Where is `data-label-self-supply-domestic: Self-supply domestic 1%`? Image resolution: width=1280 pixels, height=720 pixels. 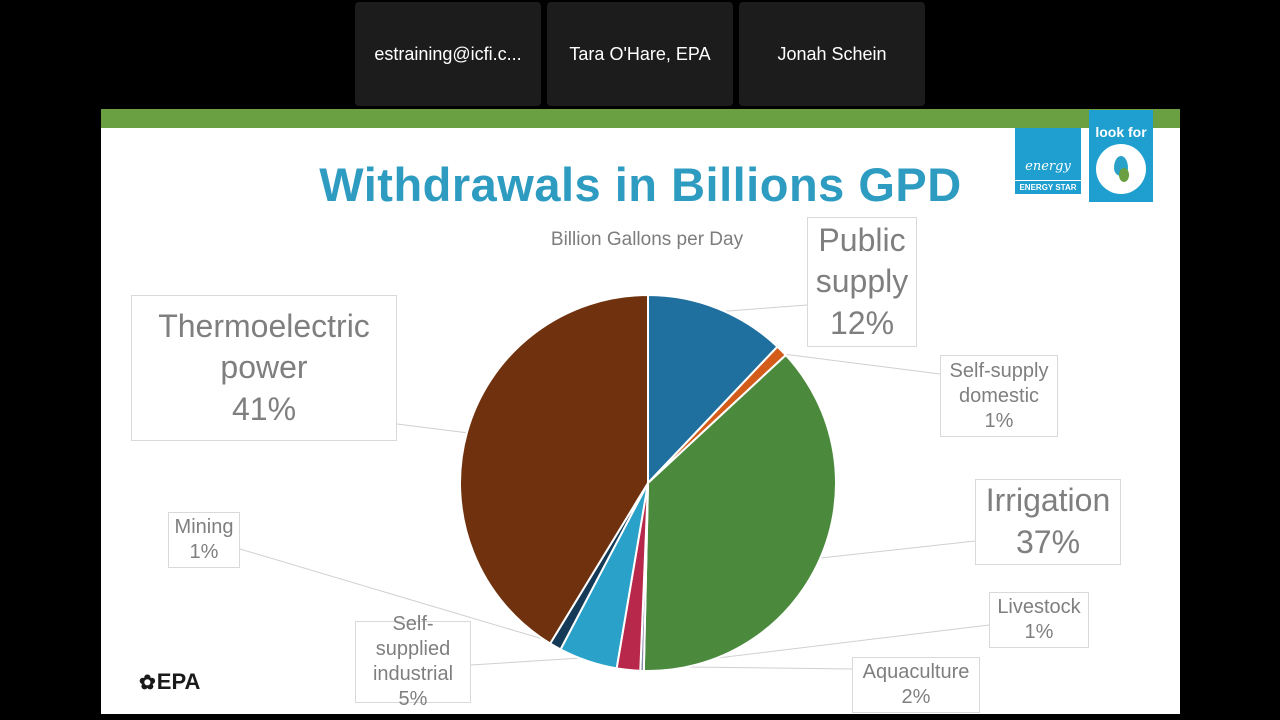
data-label-self-supply-domestic: Self-supply domestic 1% is located at coordinates (999, 396).